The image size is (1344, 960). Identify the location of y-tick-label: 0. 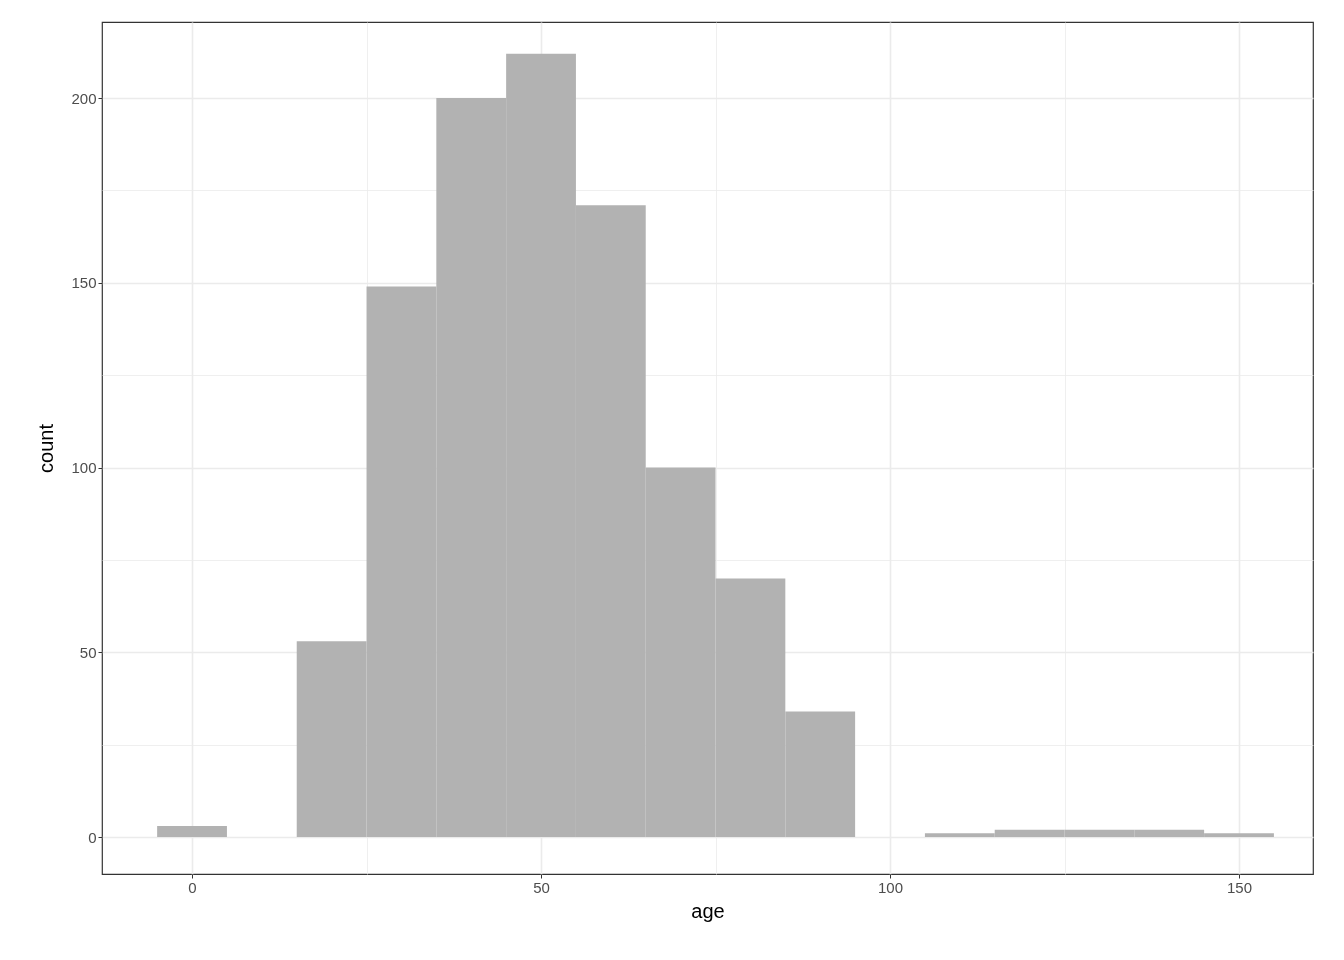
(92, 837).